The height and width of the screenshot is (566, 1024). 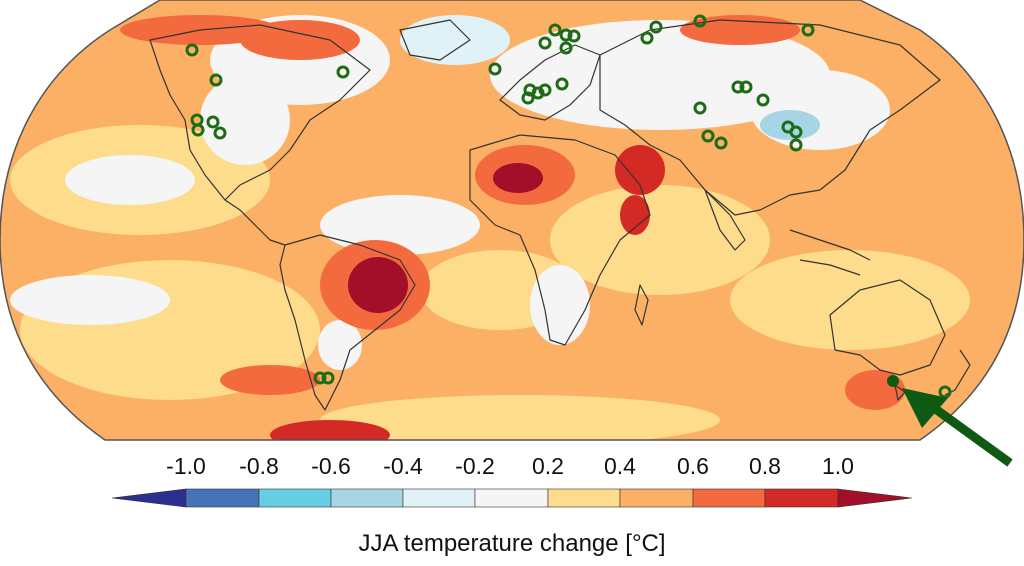 I want to click on colorbar-tick-label: -1.0, so click(x=186, y=466).